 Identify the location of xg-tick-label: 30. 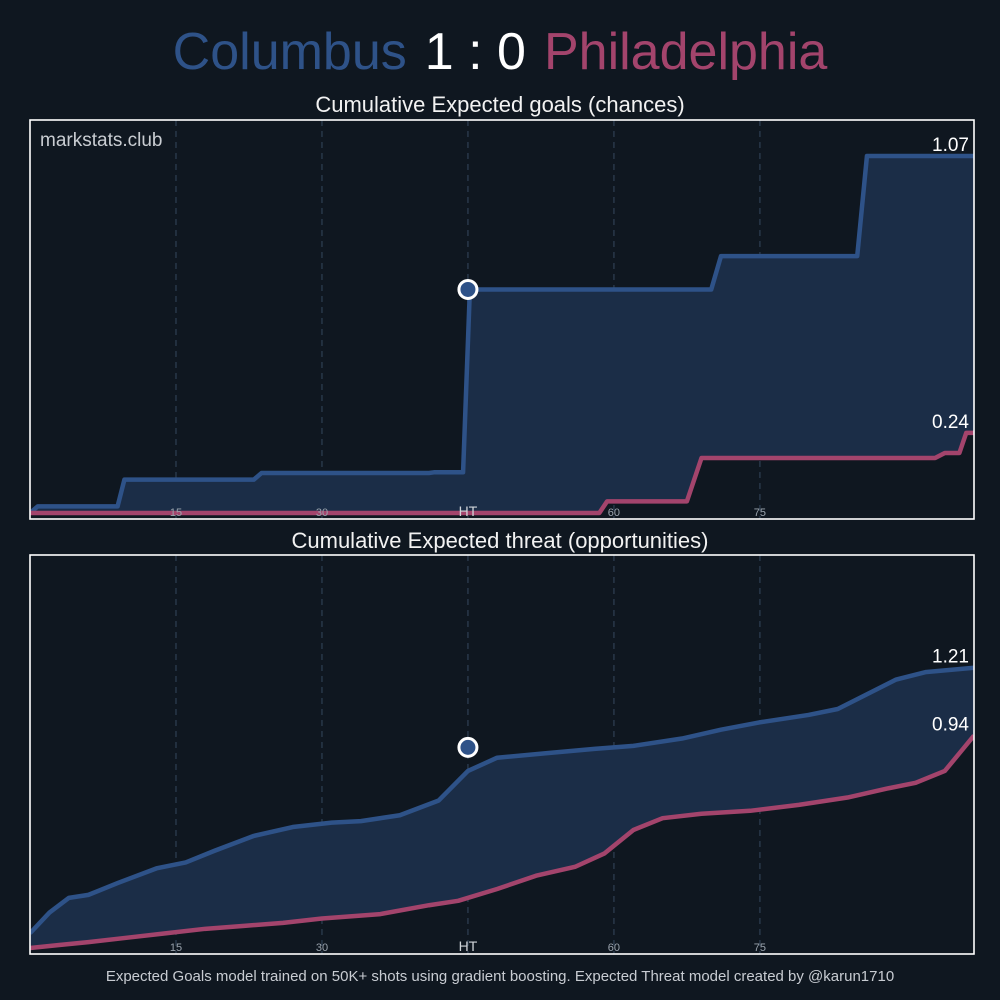
(322, 513).